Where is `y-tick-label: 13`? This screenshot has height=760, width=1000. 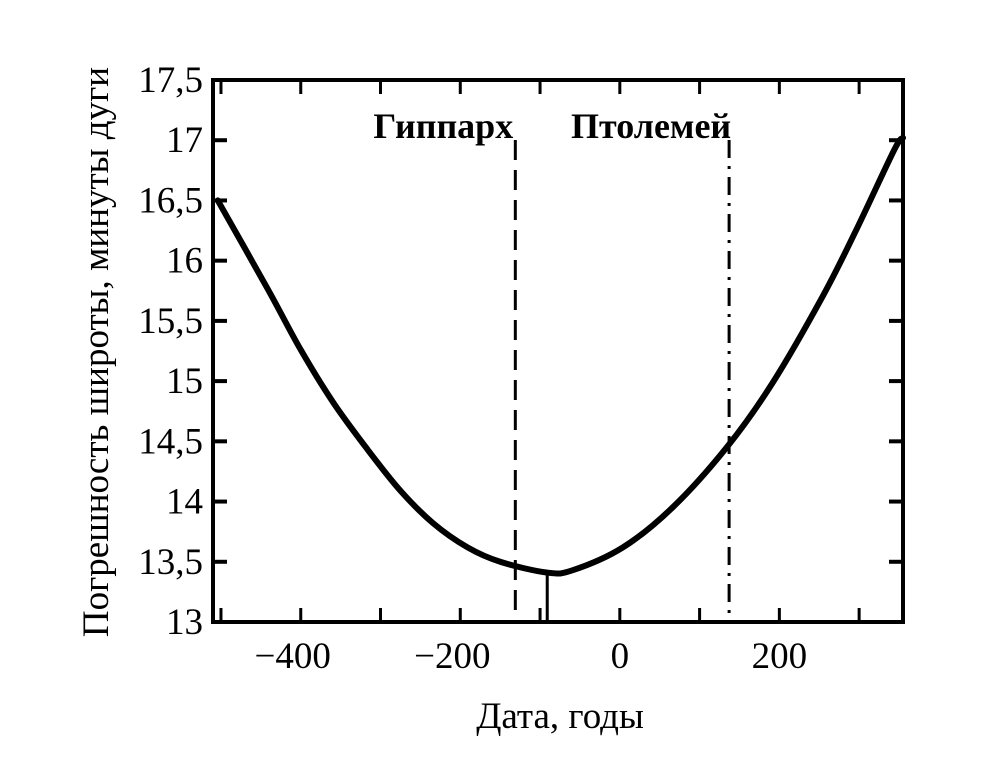
y-tick-label: 13 is located at coordinates (184, 622).